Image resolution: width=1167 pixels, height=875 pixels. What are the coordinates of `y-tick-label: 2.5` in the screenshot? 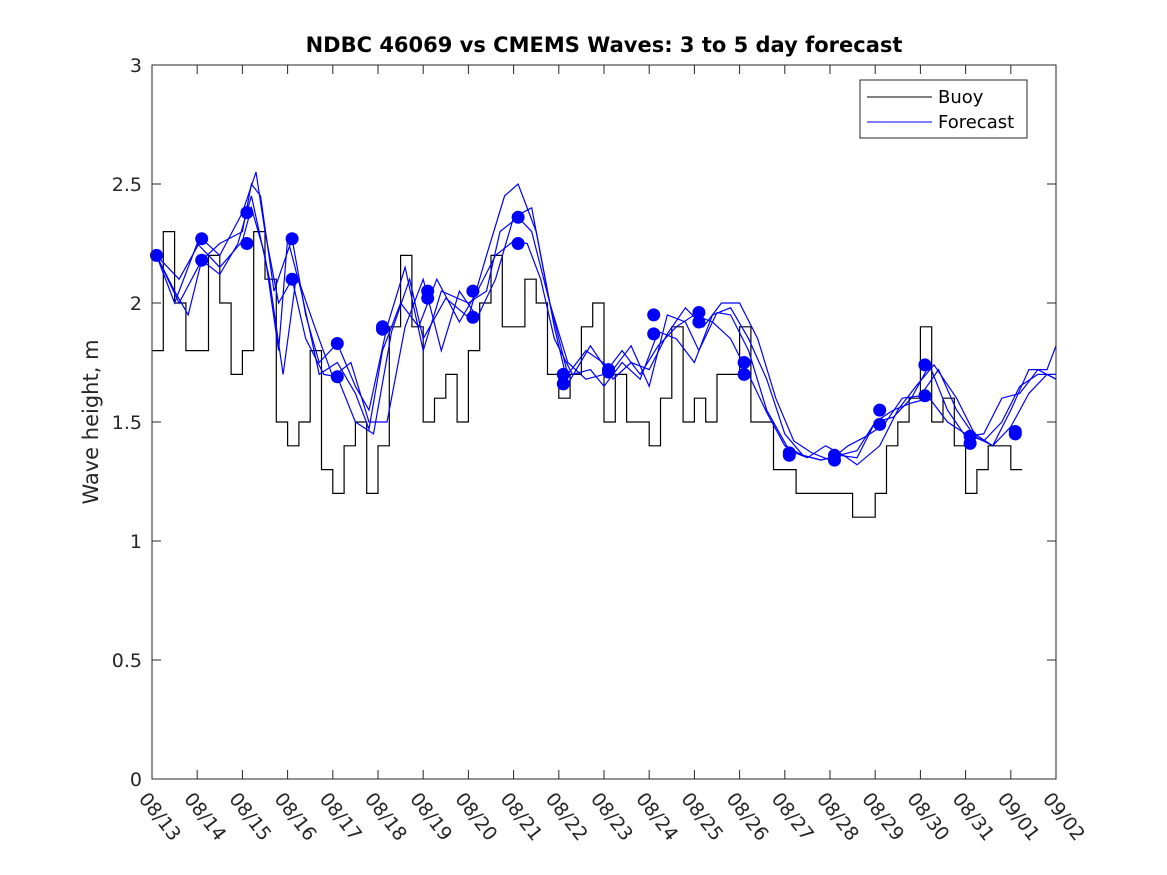 It's located at (127, 185).